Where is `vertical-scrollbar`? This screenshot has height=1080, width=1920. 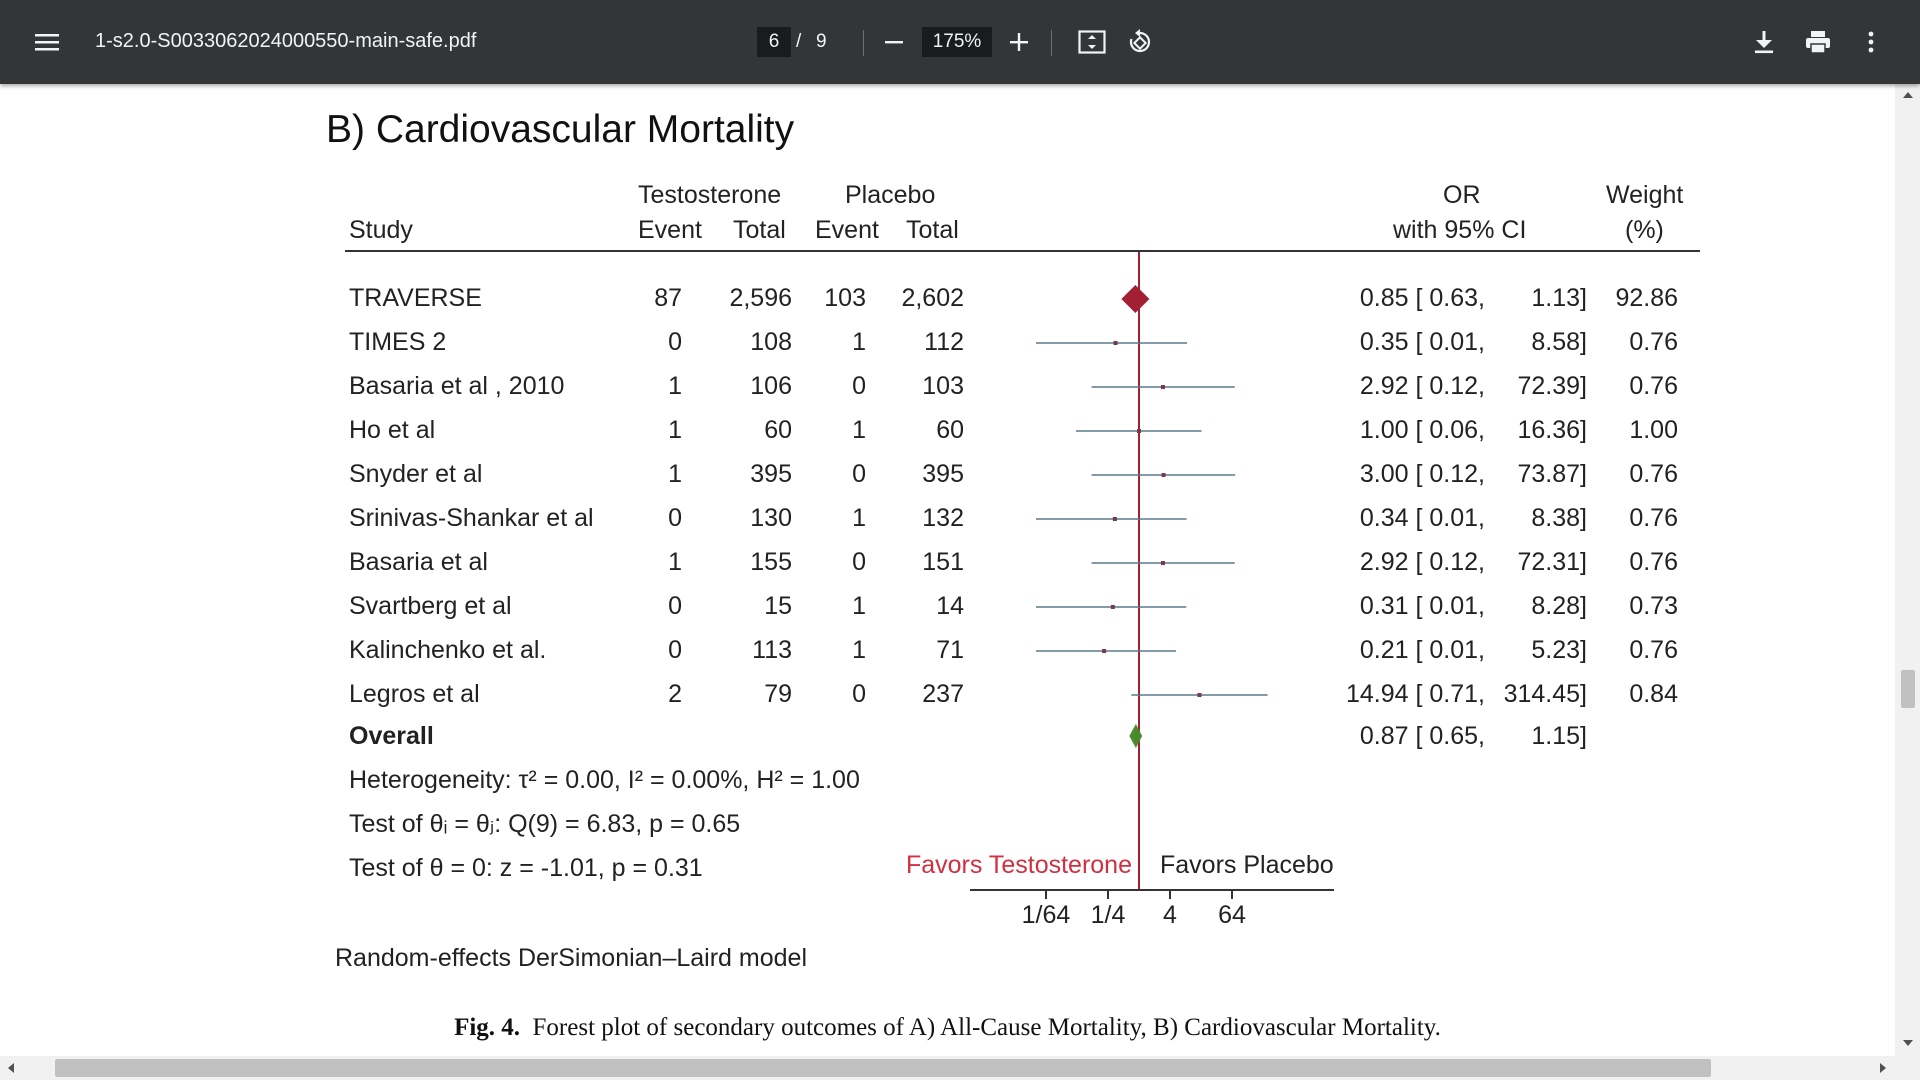 vertical-scrollbar is located at coordinates (1907, 570).